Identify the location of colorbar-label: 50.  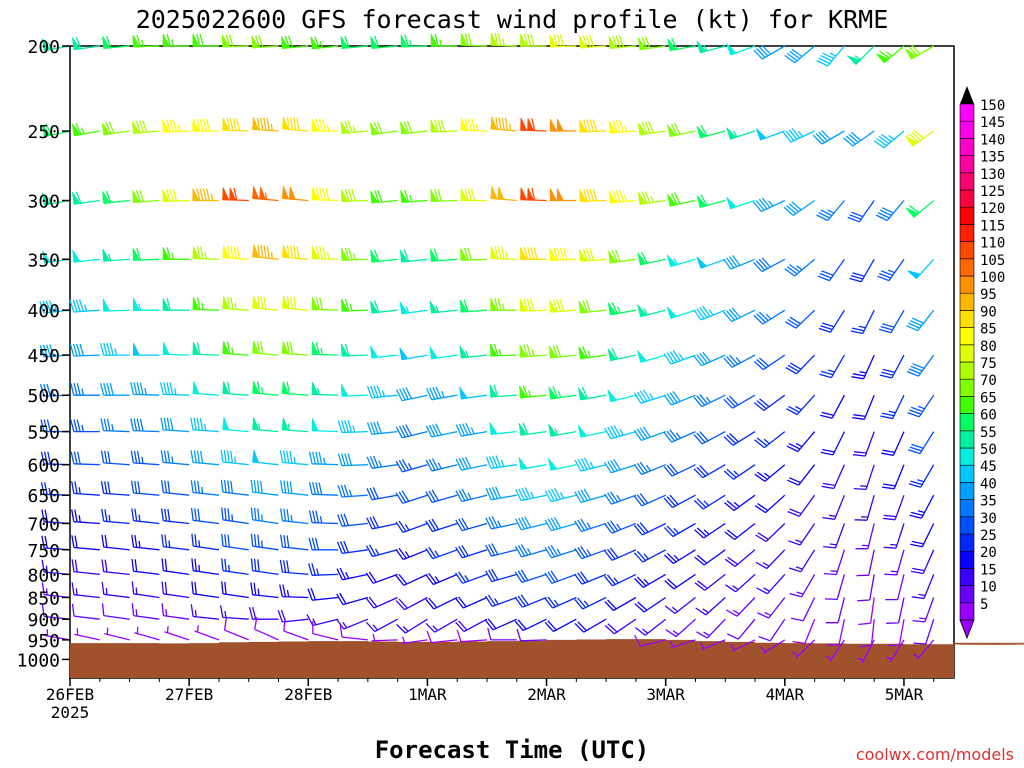
(988, 450).